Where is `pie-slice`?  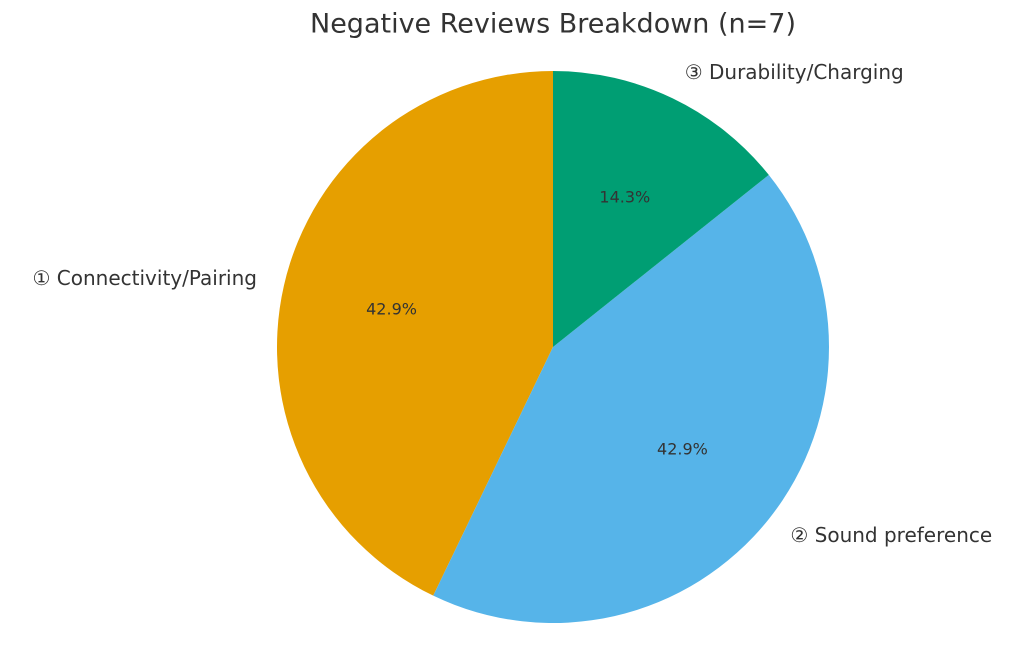
pie-slice is located at coordinates (661, 209).